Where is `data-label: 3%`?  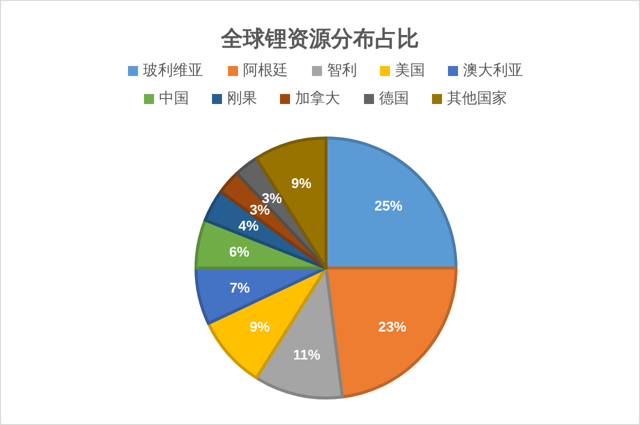
data-label: 3% is located at coordinates (260, 210).